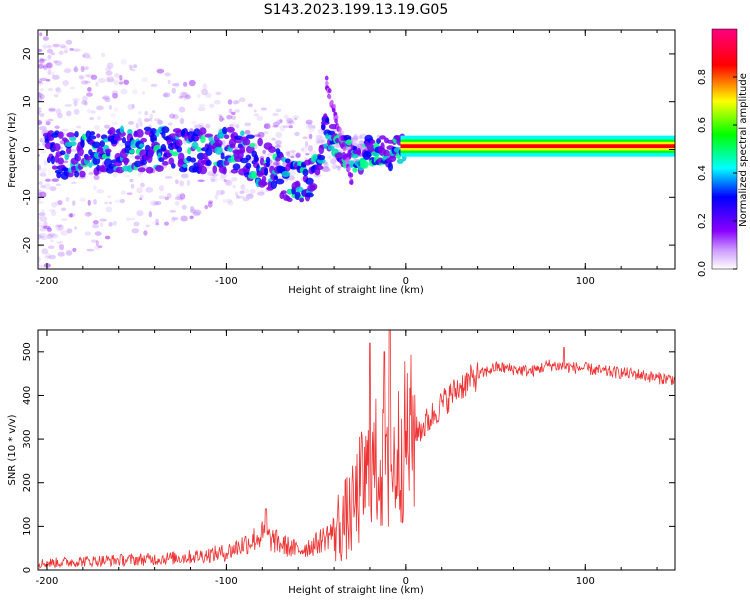 The width and height of the screenshot is (750, 600). What do you see at coordinates (537, 146) in the screenshot?
I see `carrier-band` at bounding box center [537, 146].